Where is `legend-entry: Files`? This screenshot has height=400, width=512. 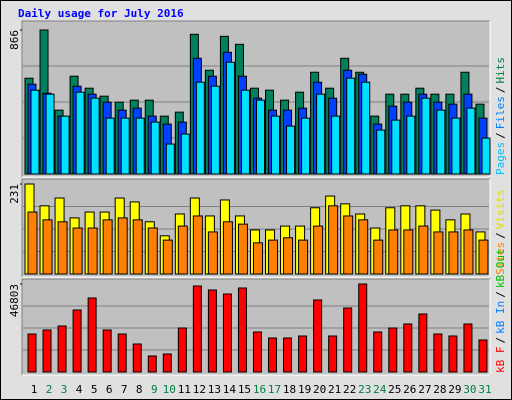 legend-entry: Files is located at coordinates (500, 112).